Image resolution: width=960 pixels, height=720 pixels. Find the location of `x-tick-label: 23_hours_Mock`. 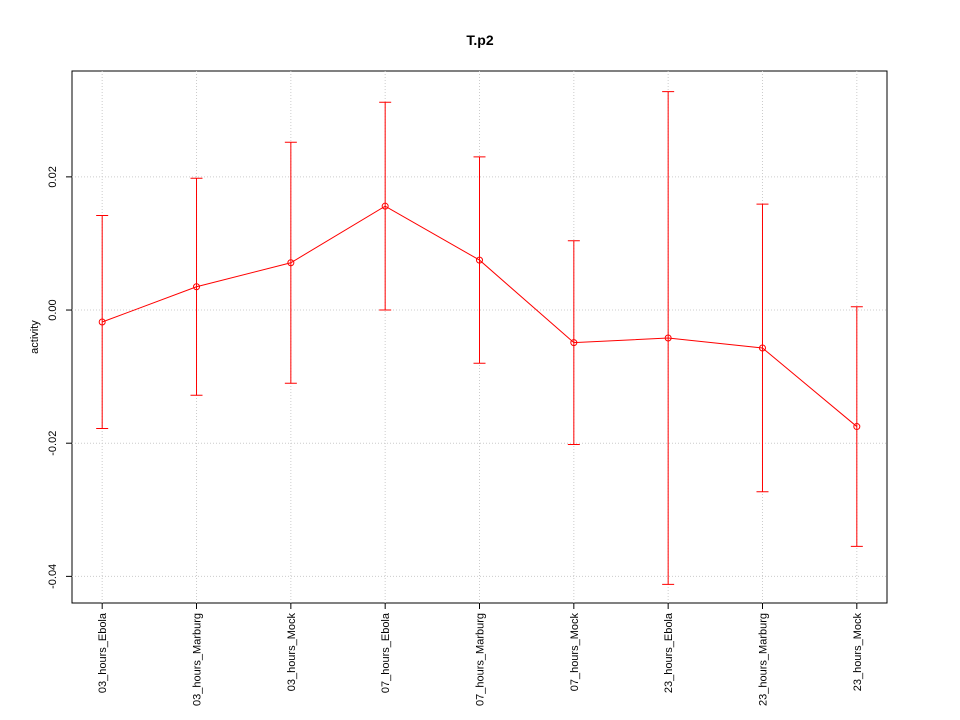

x-tick-label: 23_hours_Mock is located at coordinates (858, 652).